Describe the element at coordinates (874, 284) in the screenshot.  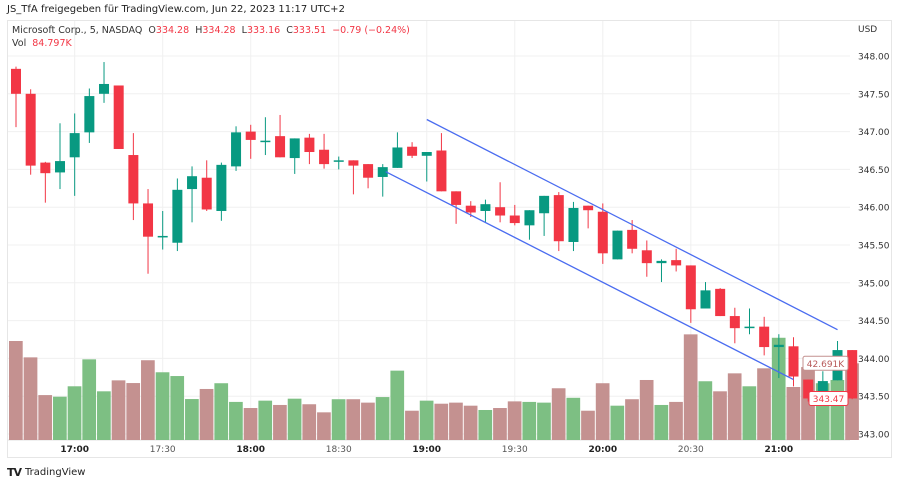
I see `price-tick-label: 345.00` at that location.